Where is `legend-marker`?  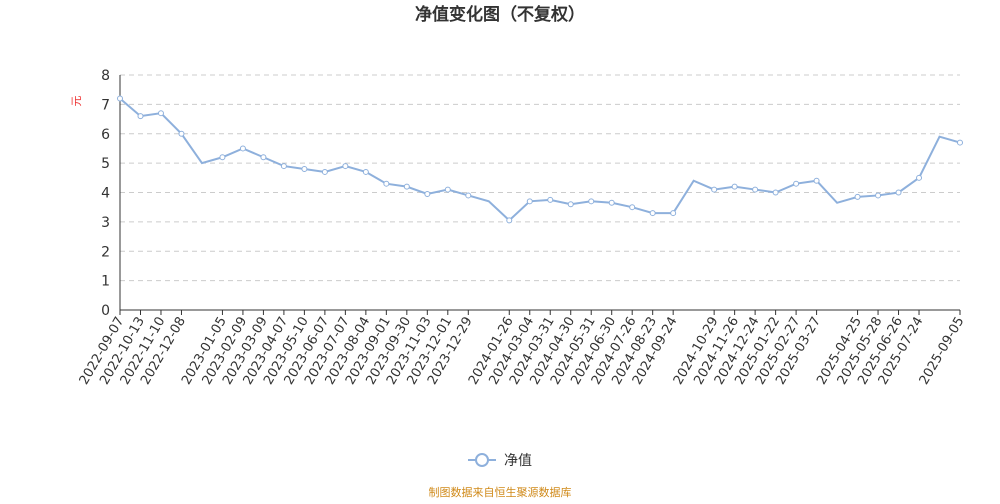
legend-marker is located at coordinates (482, 460).